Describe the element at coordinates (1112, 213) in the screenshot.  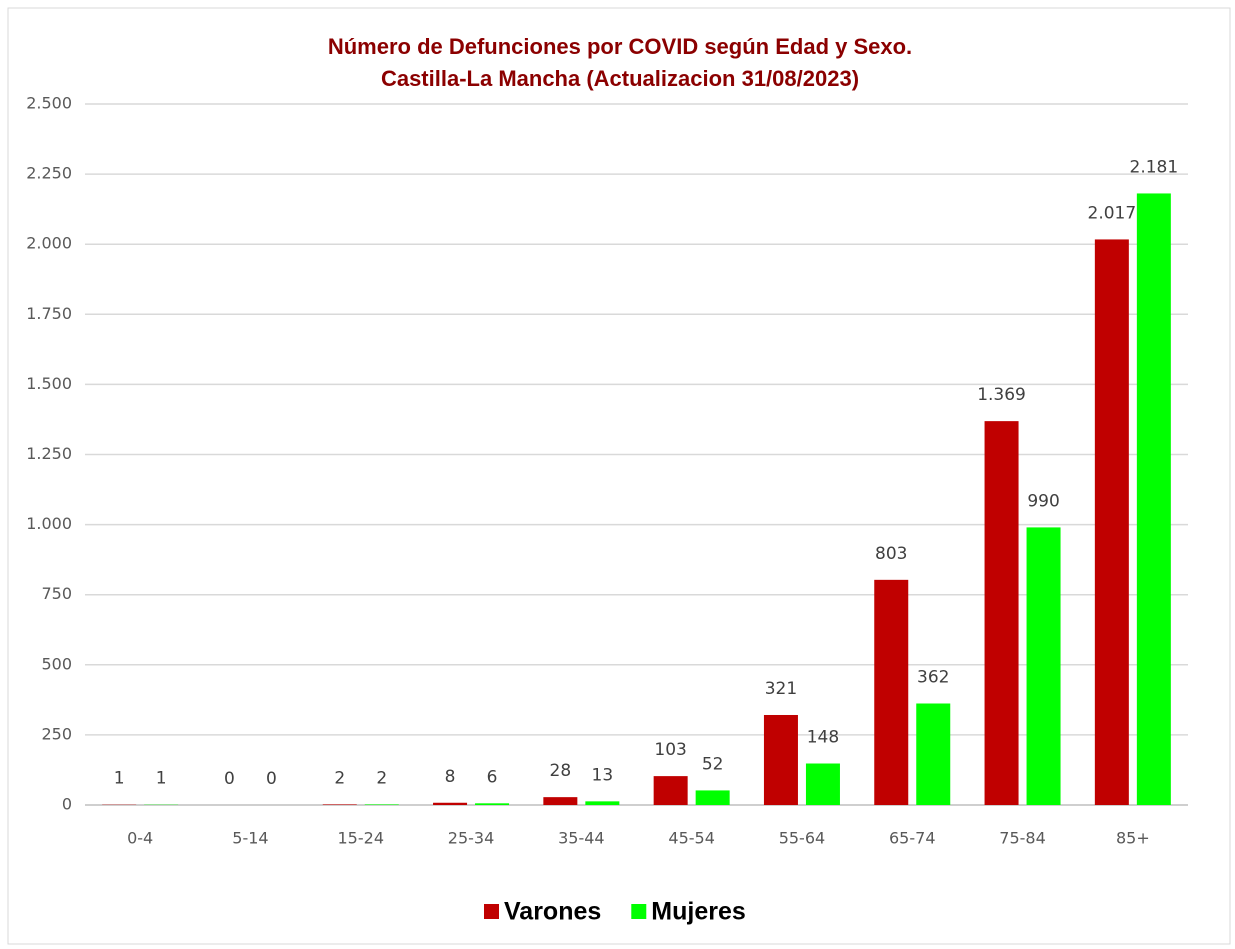
I see `value-label: 2.017` at that location.